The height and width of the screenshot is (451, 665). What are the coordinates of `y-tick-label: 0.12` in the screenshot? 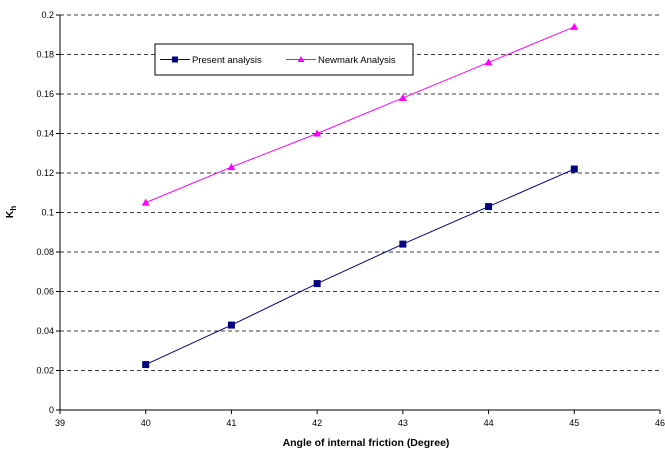 It's located at (45, 173).